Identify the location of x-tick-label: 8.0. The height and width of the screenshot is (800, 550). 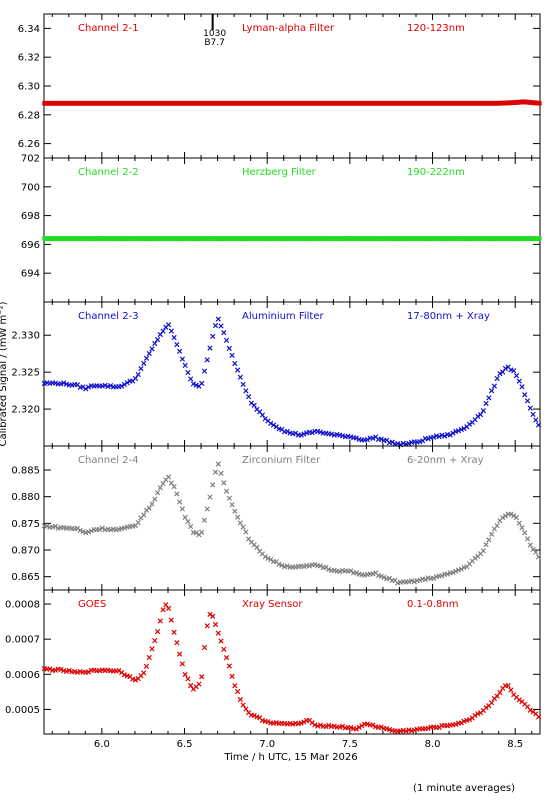
(433, 744).